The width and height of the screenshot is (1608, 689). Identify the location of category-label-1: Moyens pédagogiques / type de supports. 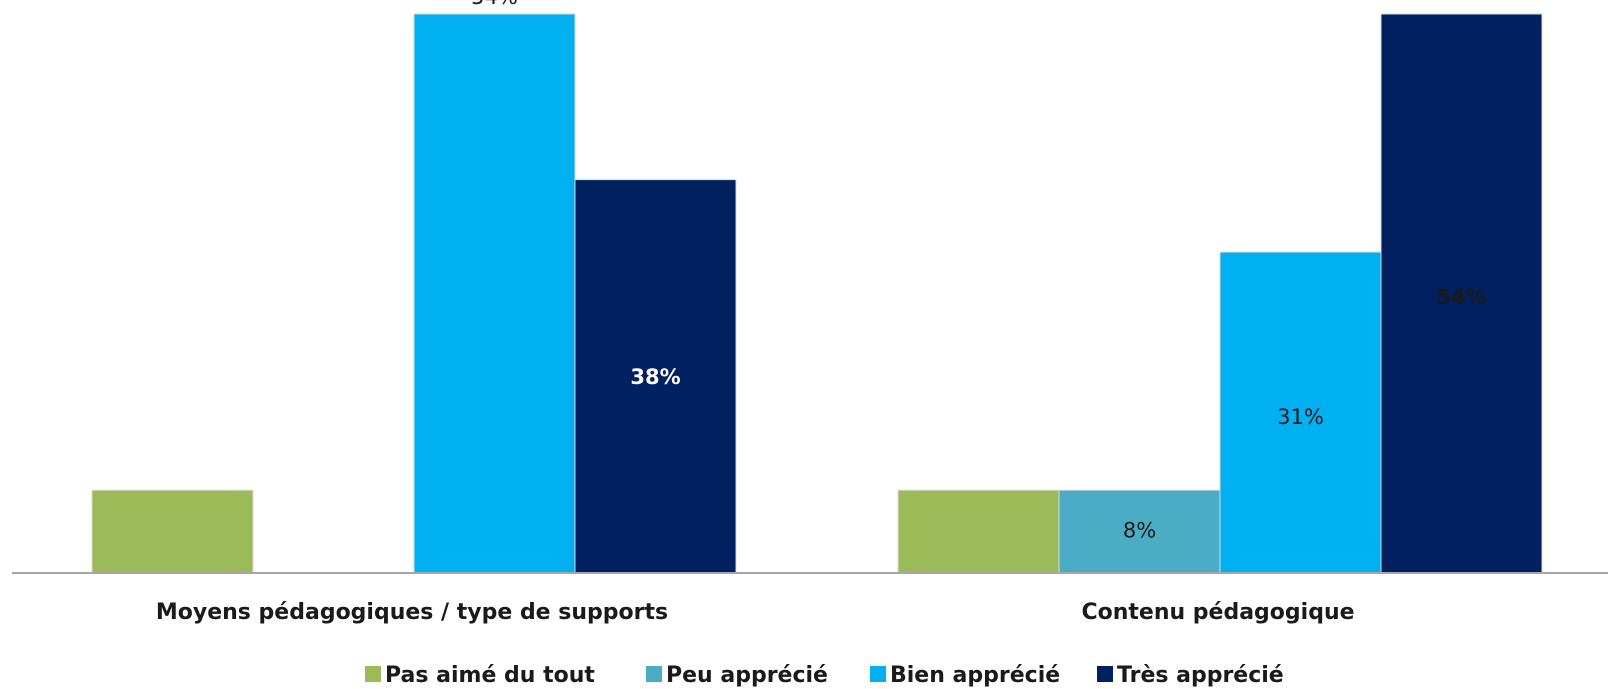
(412, 612).